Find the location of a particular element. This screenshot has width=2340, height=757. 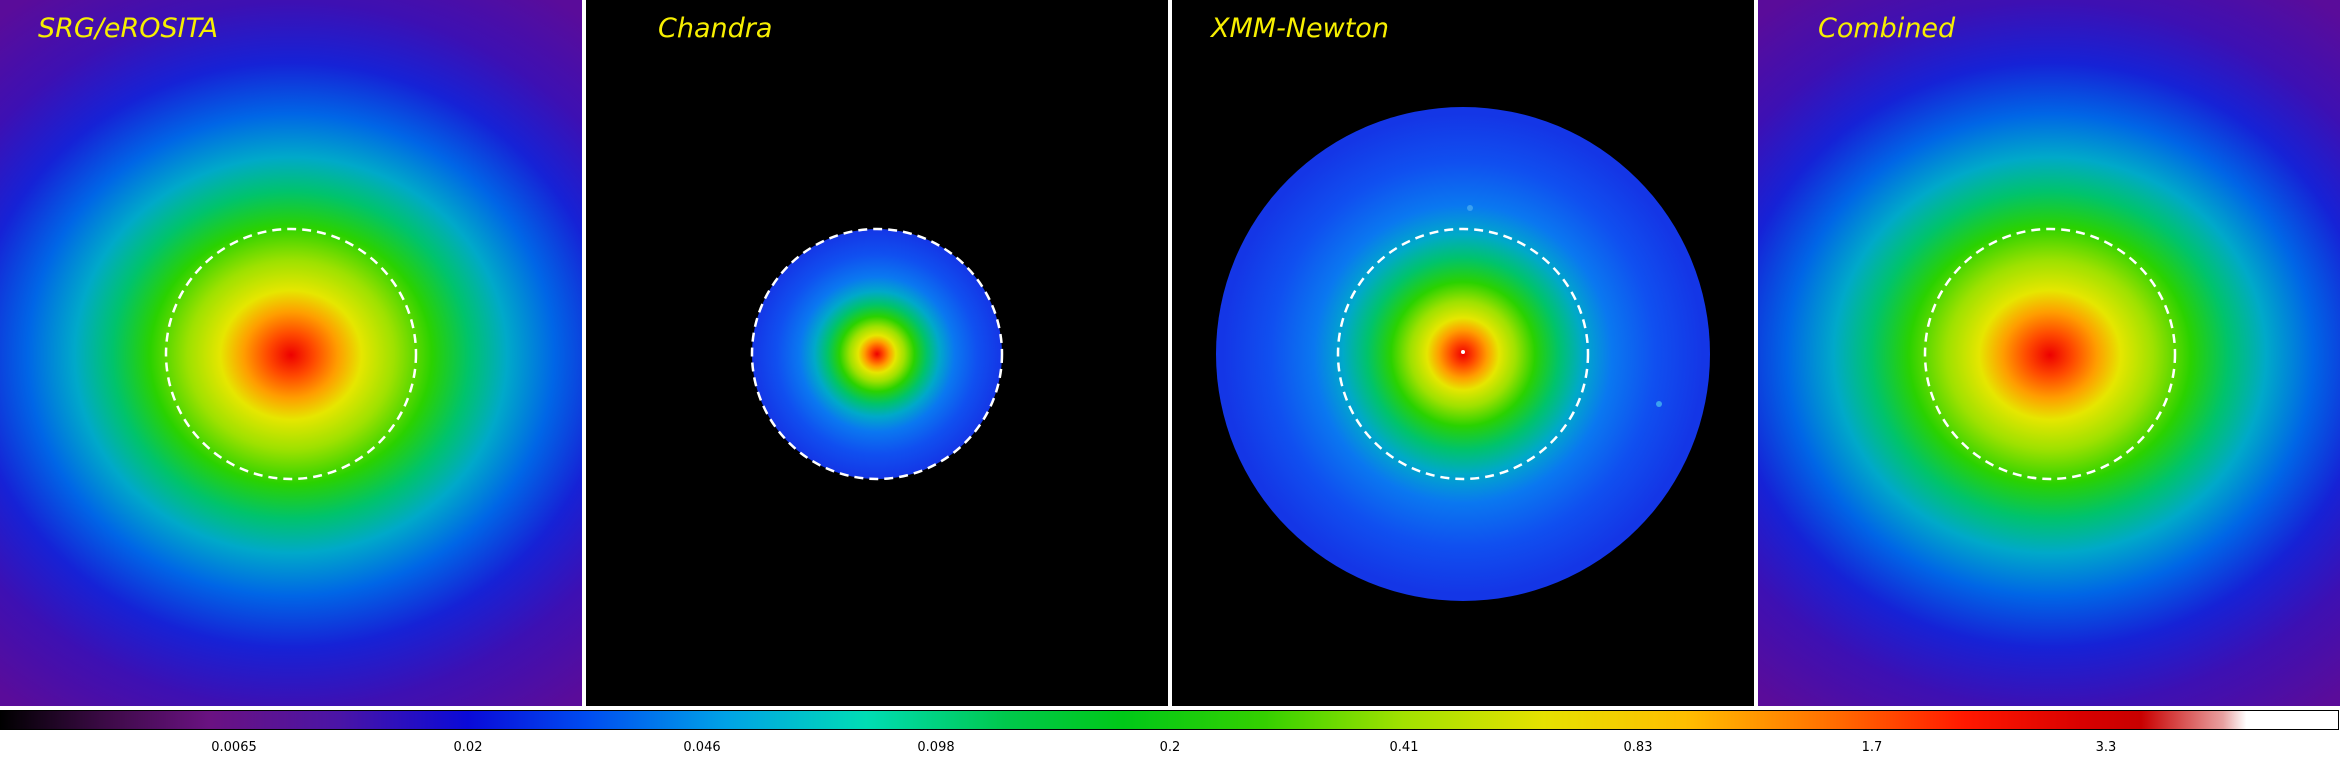

colorbar-tick-label: 0.098 is located at coordinates (935, 747).